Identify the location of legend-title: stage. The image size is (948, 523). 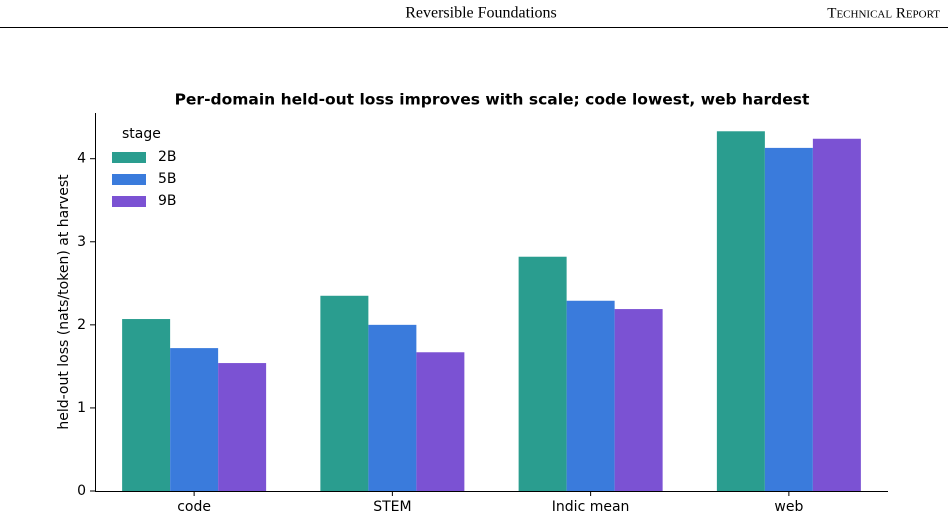
(141, 134).